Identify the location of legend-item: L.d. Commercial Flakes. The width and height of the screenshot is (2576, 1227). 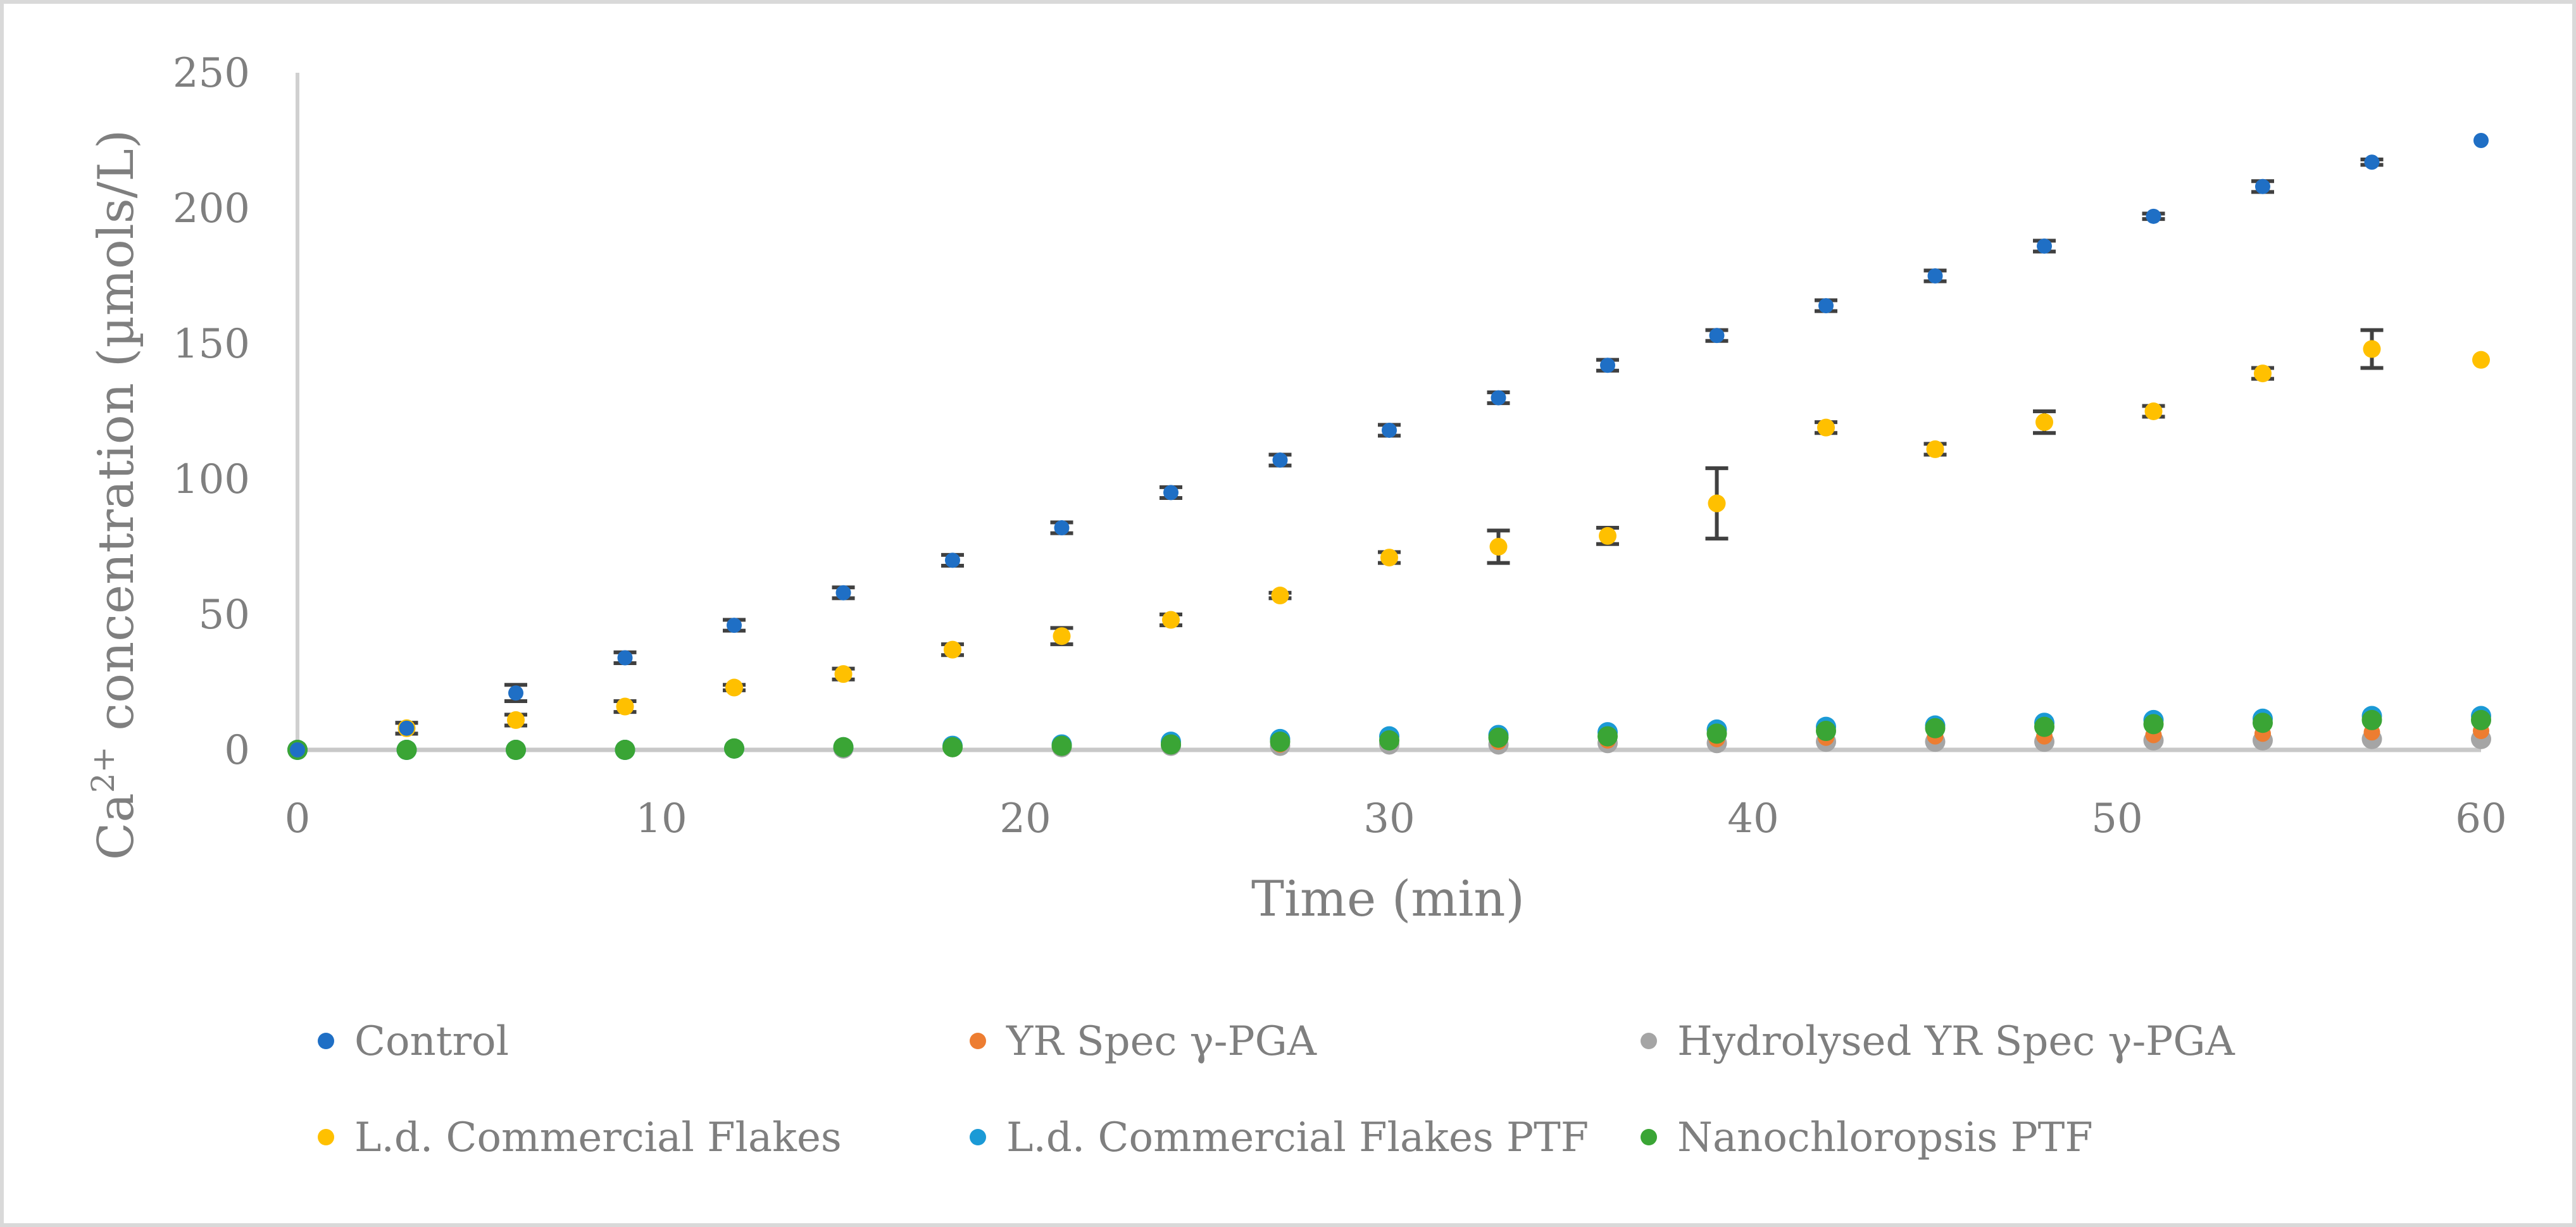
(580, 1137).